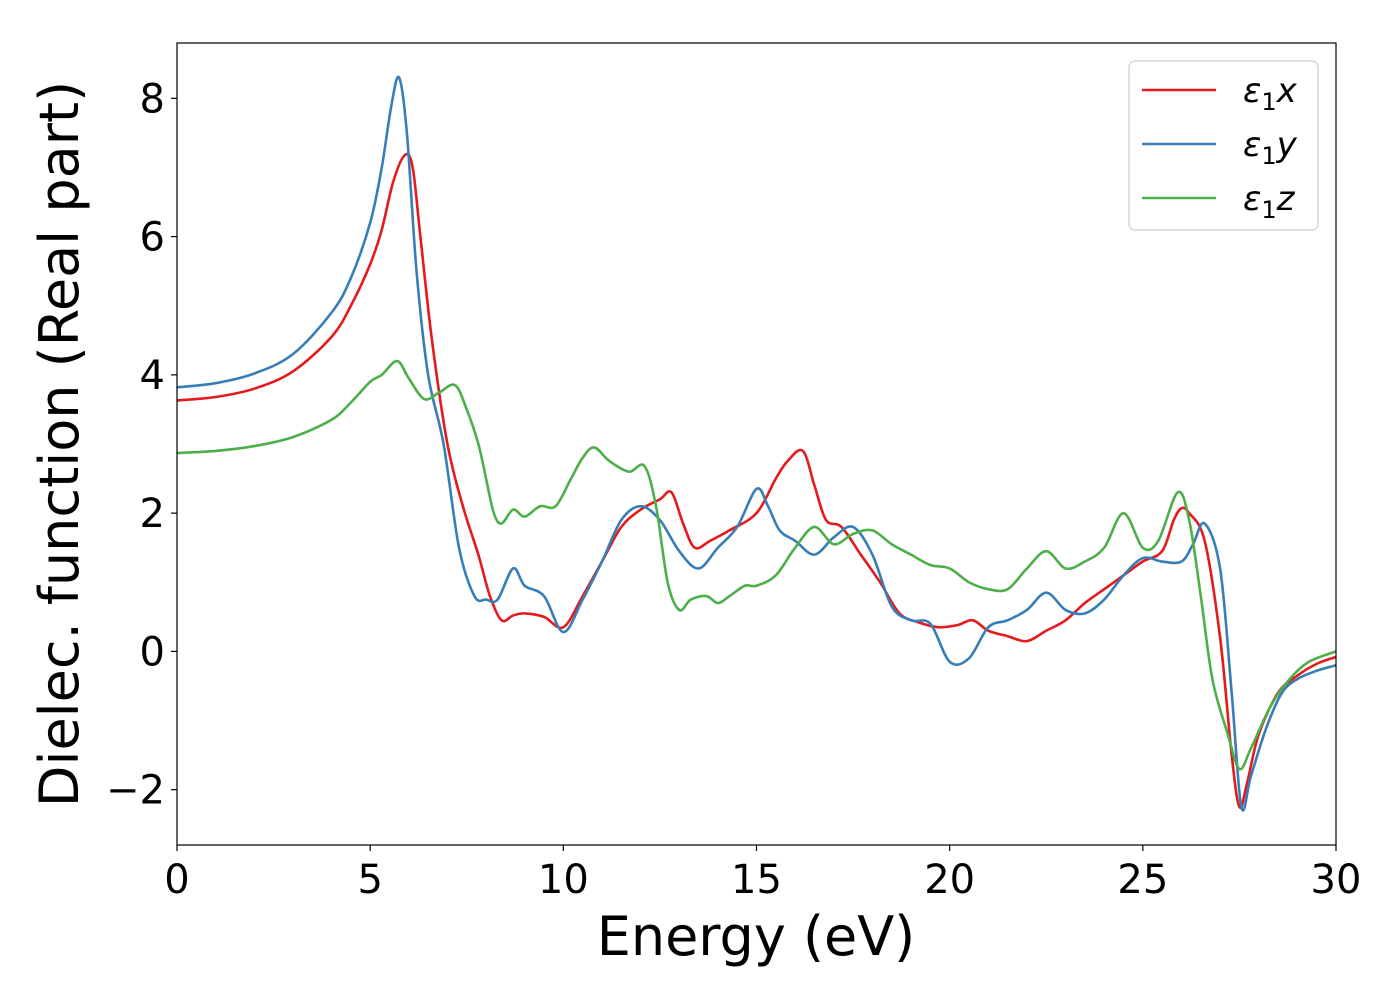  I want to click on legend-label-x: ε1x, so click(1270, 93).